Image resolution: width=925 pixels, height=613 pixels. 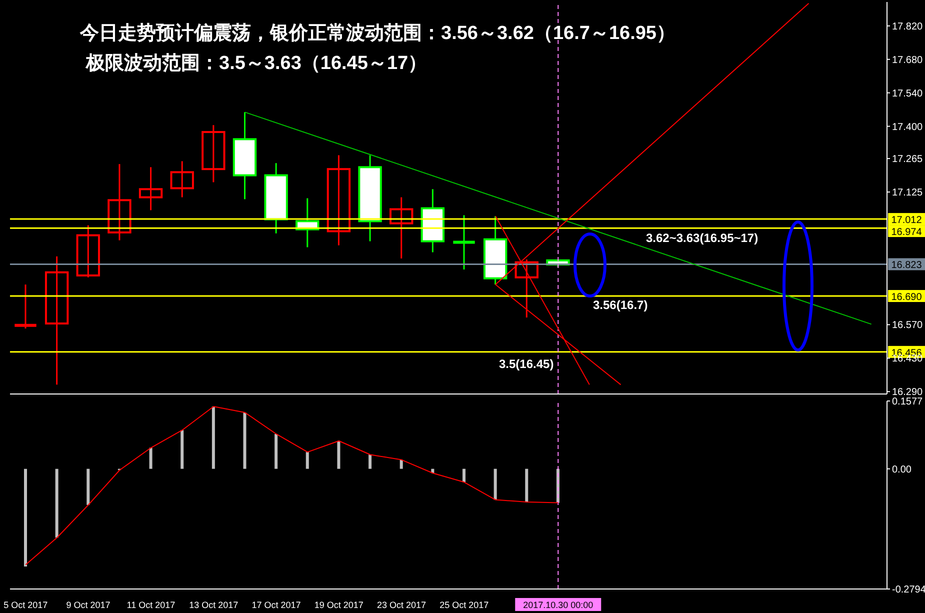 I want to click on x-tick-label: 11 Oct 2017, so click(x=151, y=605).